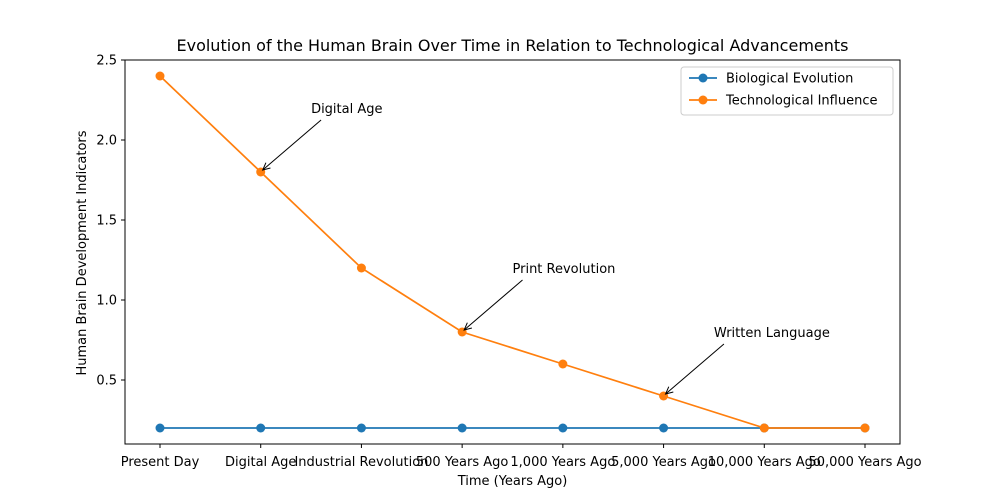 The width and height of the screenshot is (1000, 500). I want to click on annotation-label: Print Revolution, so click(564, 269).